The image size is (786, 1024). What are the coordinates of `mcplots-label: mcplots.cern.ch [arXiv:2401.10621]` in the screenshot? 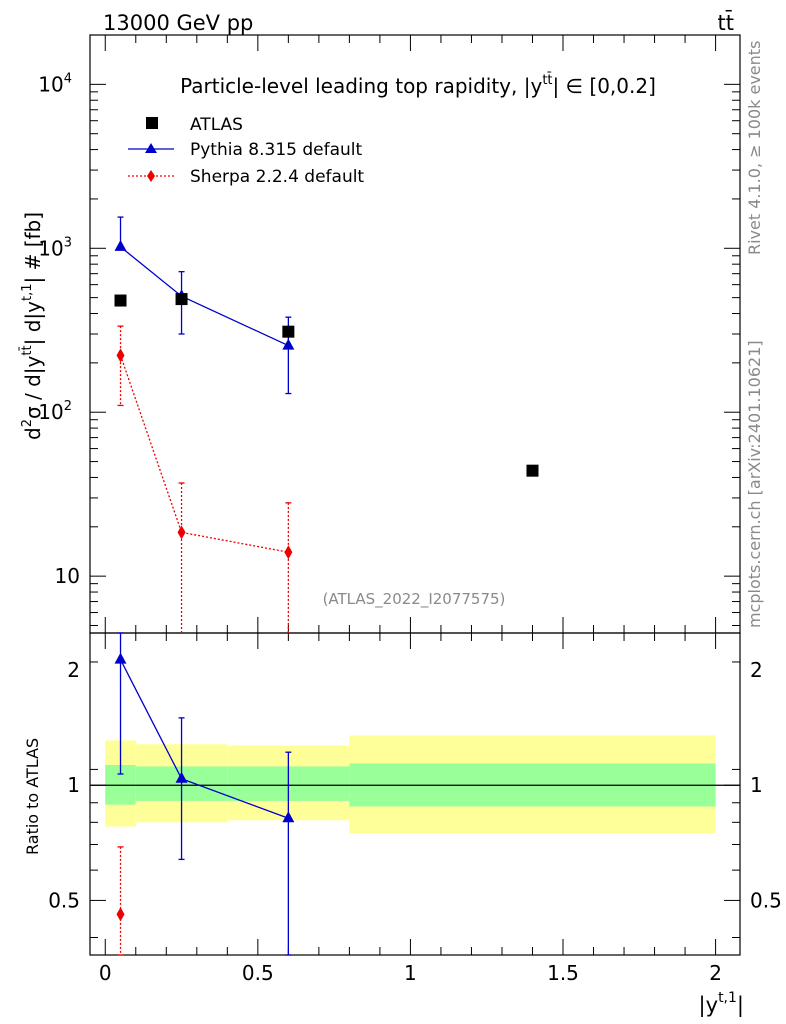 It's located at (754, 484).